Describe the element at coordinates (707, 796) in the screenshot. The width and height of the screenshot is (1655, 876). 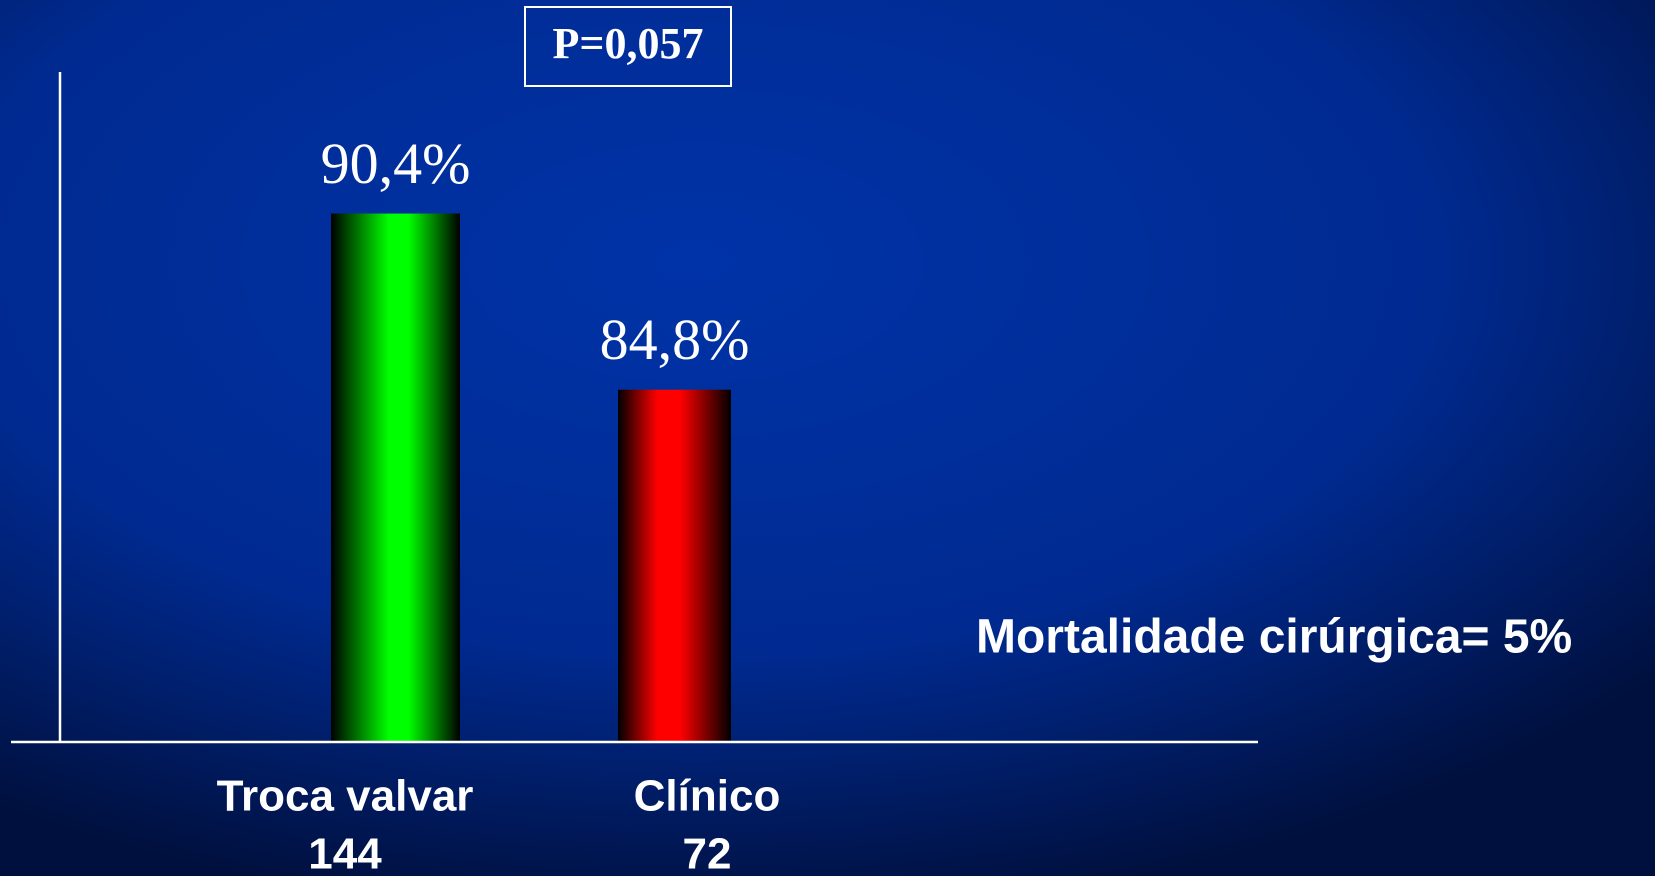
I see `x-tick-label: Clínico` at that location.